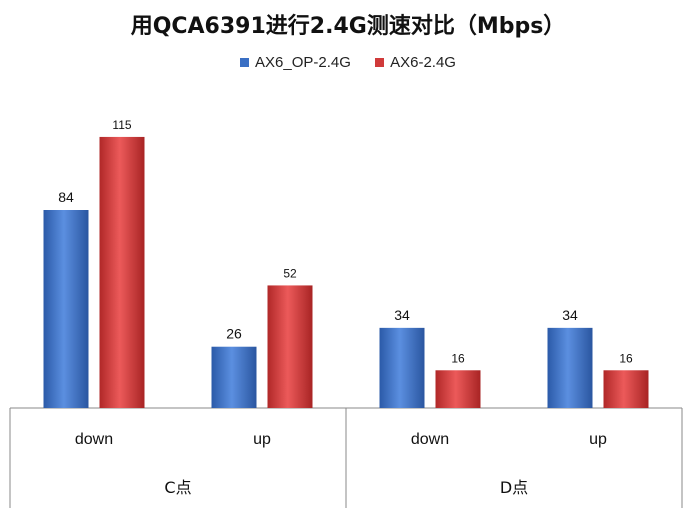 This screenshot has height=510, width=696. What do you see at coordinates (348, 26) in the screenshot?
I see `chart-title: 用QCA6391进行2.4G测速对比（Mbps）` at bounding box center [348, 26].